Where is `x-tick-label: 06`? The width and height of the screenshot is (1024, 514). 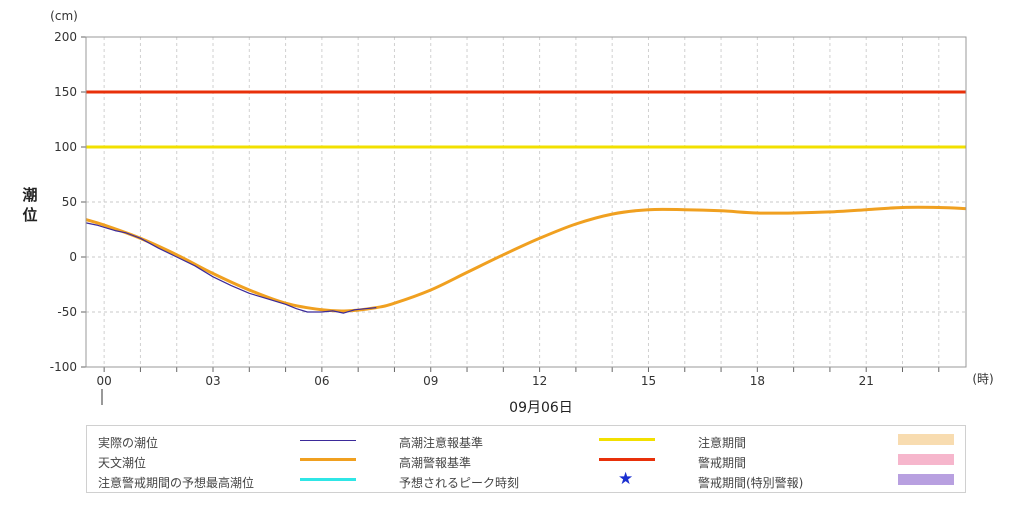
x-tick-label: 06 is located at coordinates (321, 381).